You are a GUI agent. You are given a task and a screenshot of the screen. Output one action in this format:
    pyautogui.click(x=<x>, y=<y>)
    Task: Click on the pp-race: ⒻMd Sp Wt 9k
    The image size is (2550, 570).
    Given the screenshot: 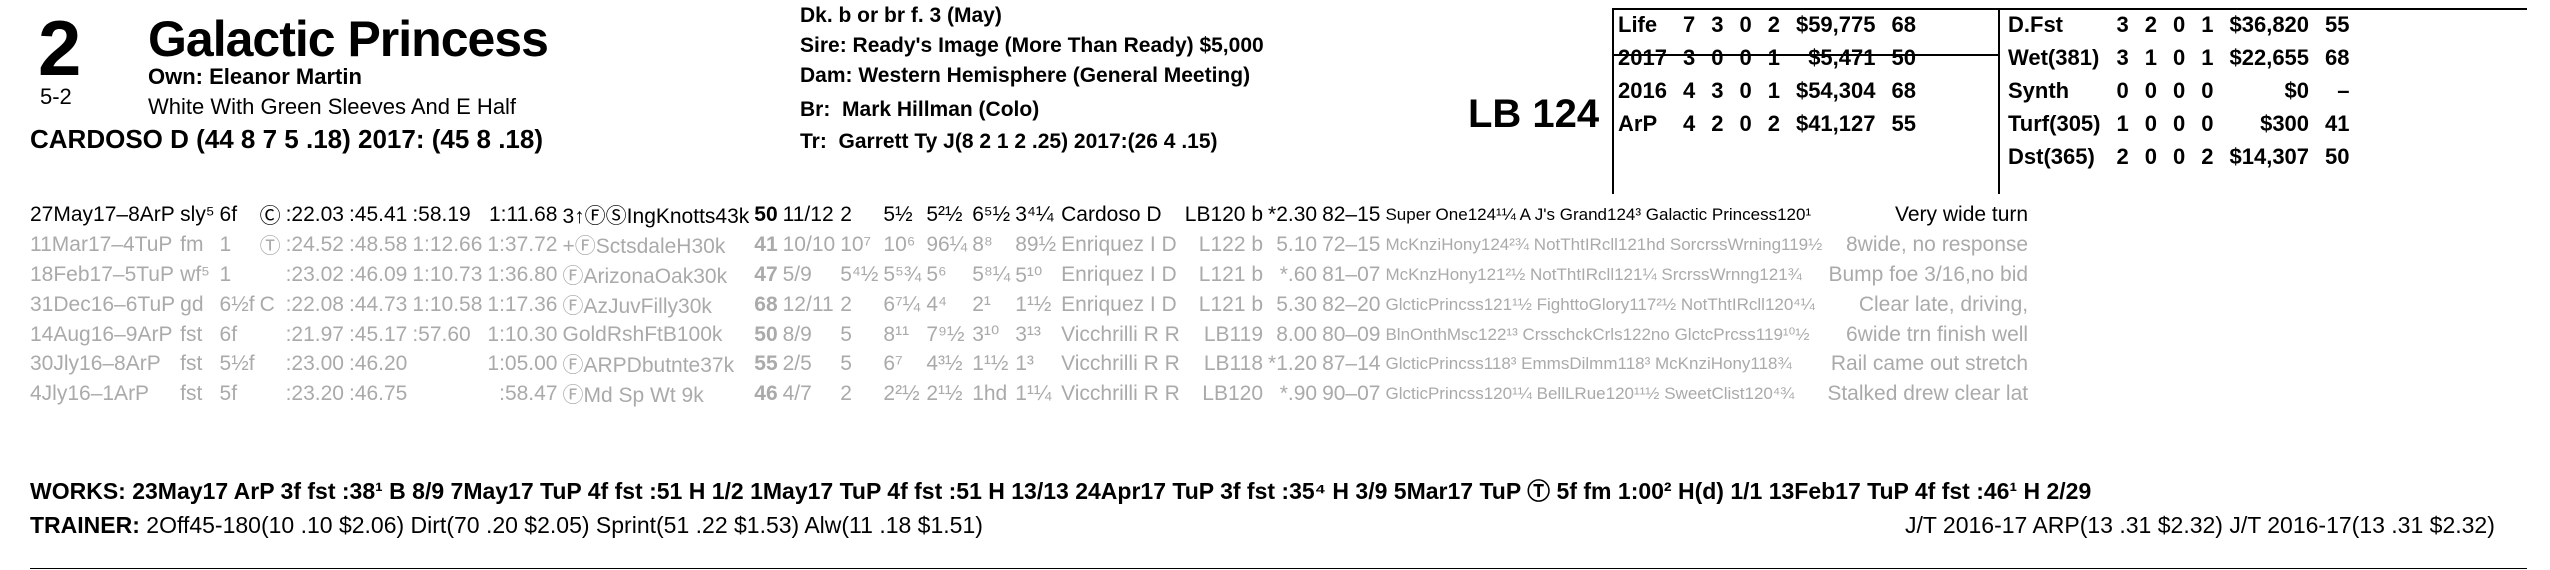 What is the action you would take?
    pyautogui.click(x=633, y=395)
    